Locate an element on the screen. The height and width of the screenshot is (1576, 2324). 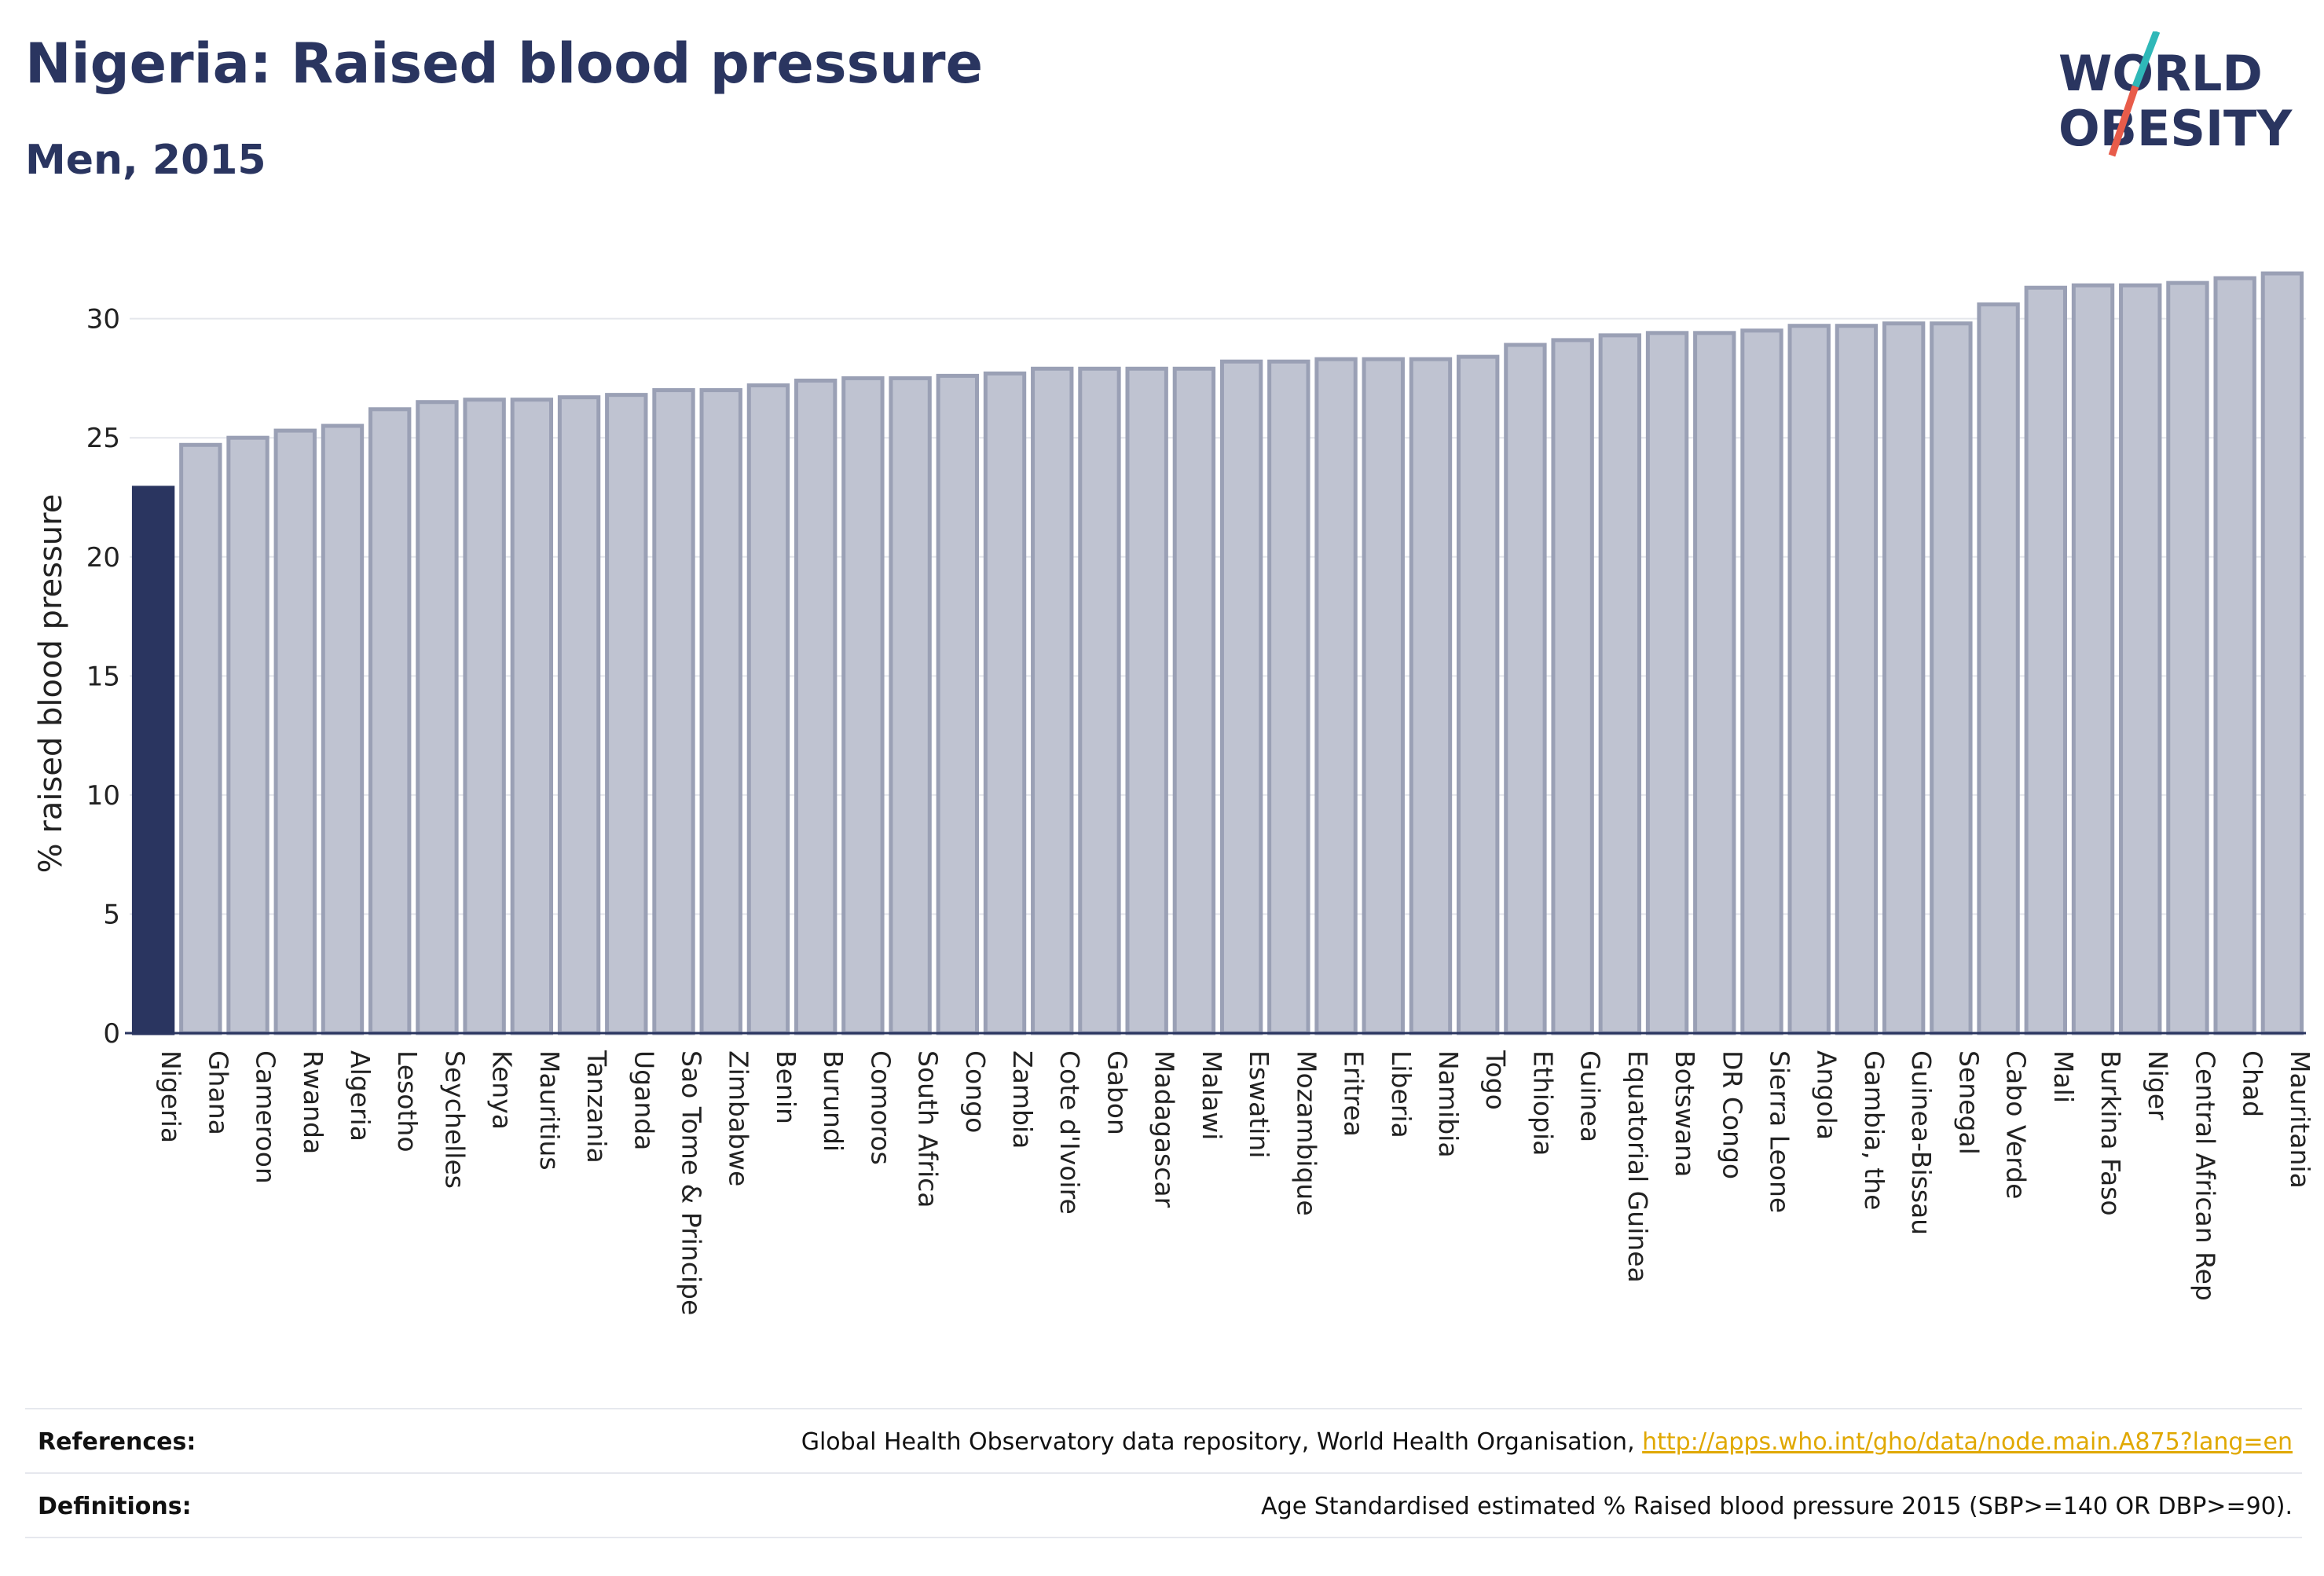
x-tick-label: Zimbabwe is located at coordinates (739, 1118).